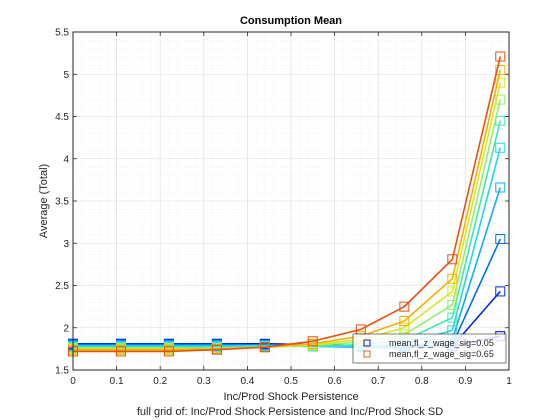  Describe the element at coordinates (509, 381) in the screenshot. I see `x-tick-label: 1` at that location.